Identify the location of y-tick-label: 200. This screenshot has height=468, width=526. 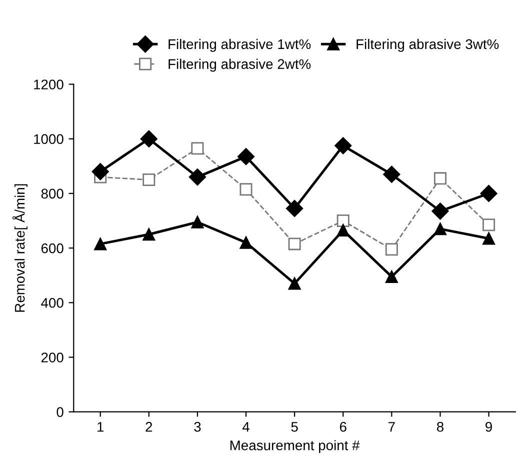
(52, 357).